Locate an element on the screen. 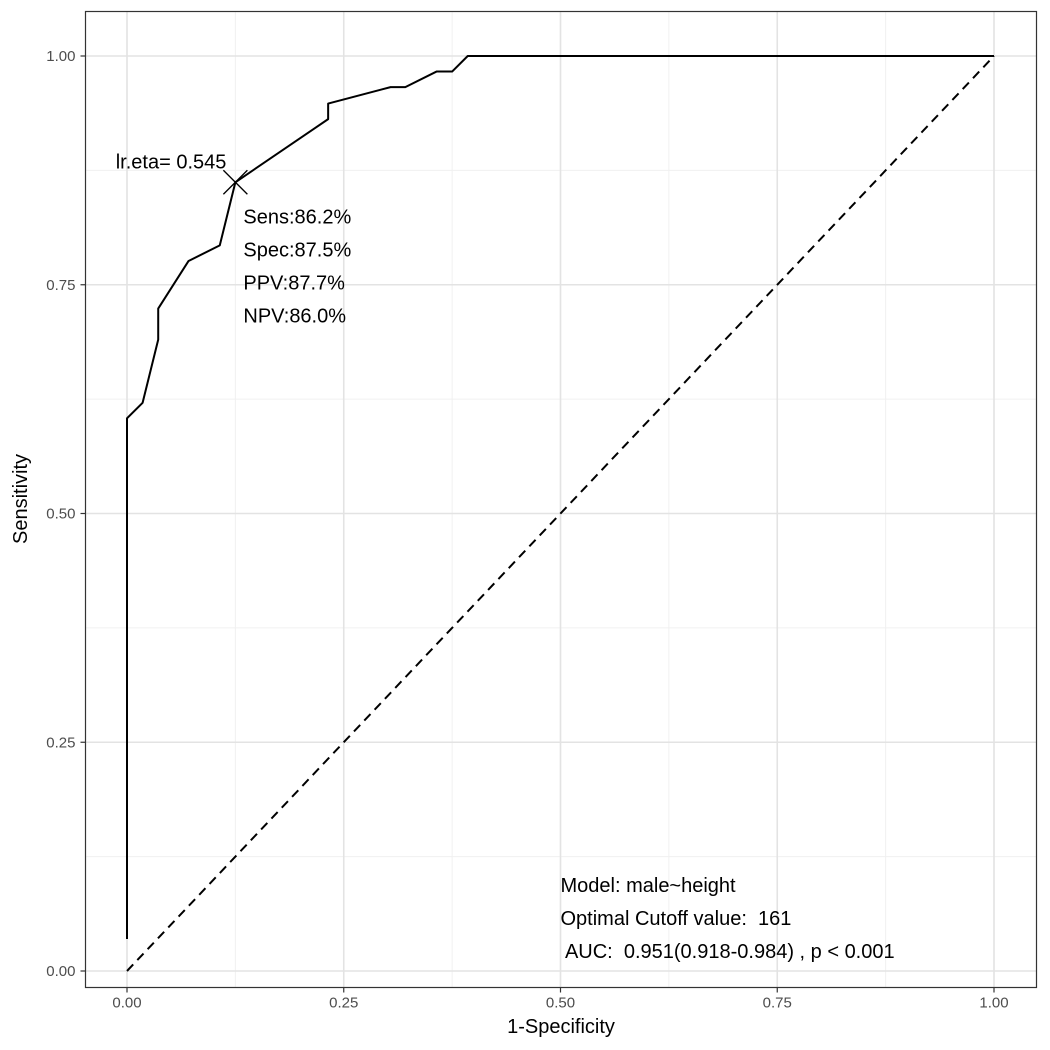  x-tick-label: 1.00 is located at coordinates (993, 1003).